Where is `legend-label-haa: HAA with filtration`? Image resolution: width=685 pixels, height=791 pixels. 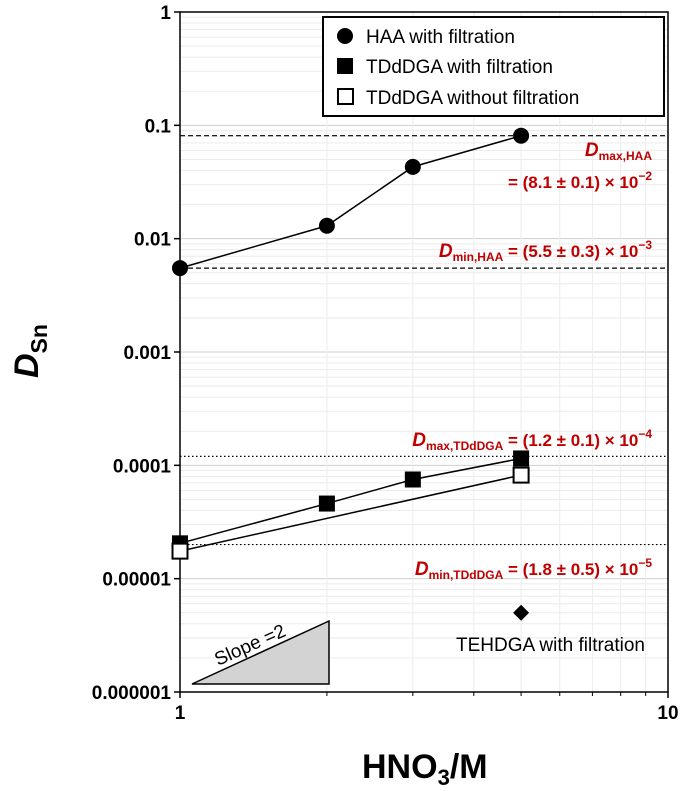
legend-label-haa: HAA with filtration is located at coordinates (440, 37).